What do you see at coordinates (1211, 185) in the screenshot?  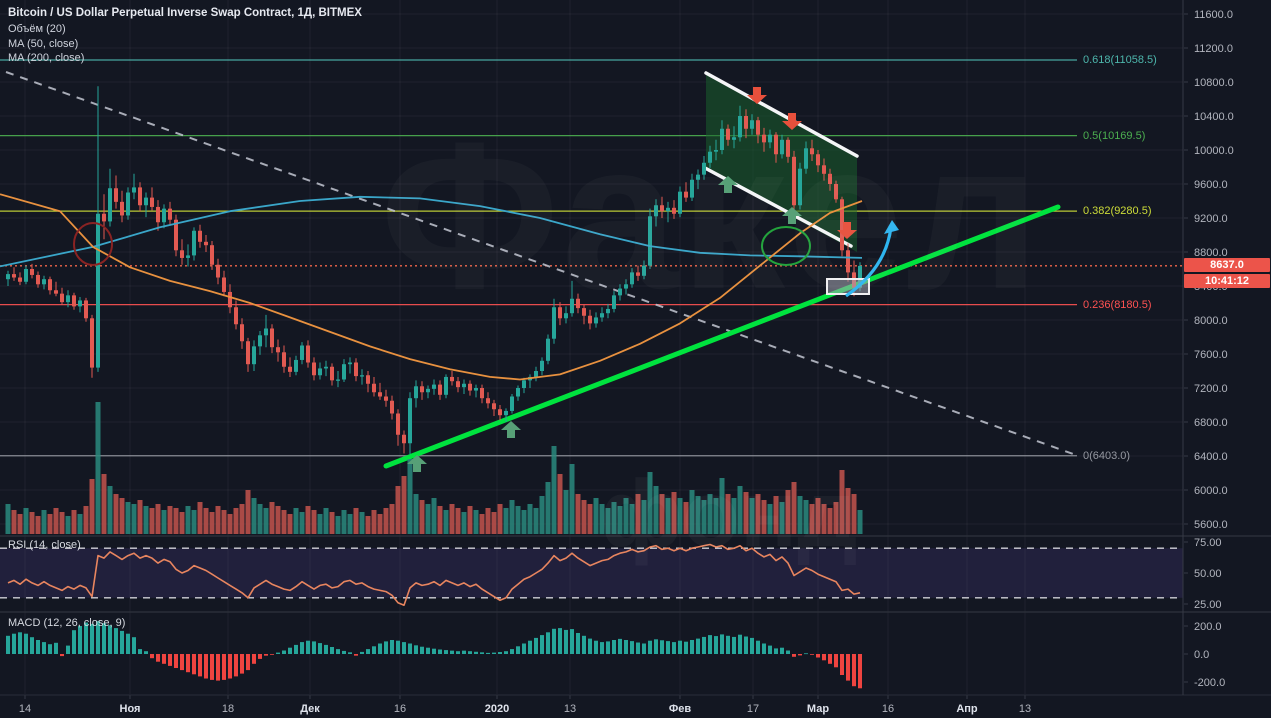 I see `svg-text: 9600.0` at bounding box center [1211, 185].